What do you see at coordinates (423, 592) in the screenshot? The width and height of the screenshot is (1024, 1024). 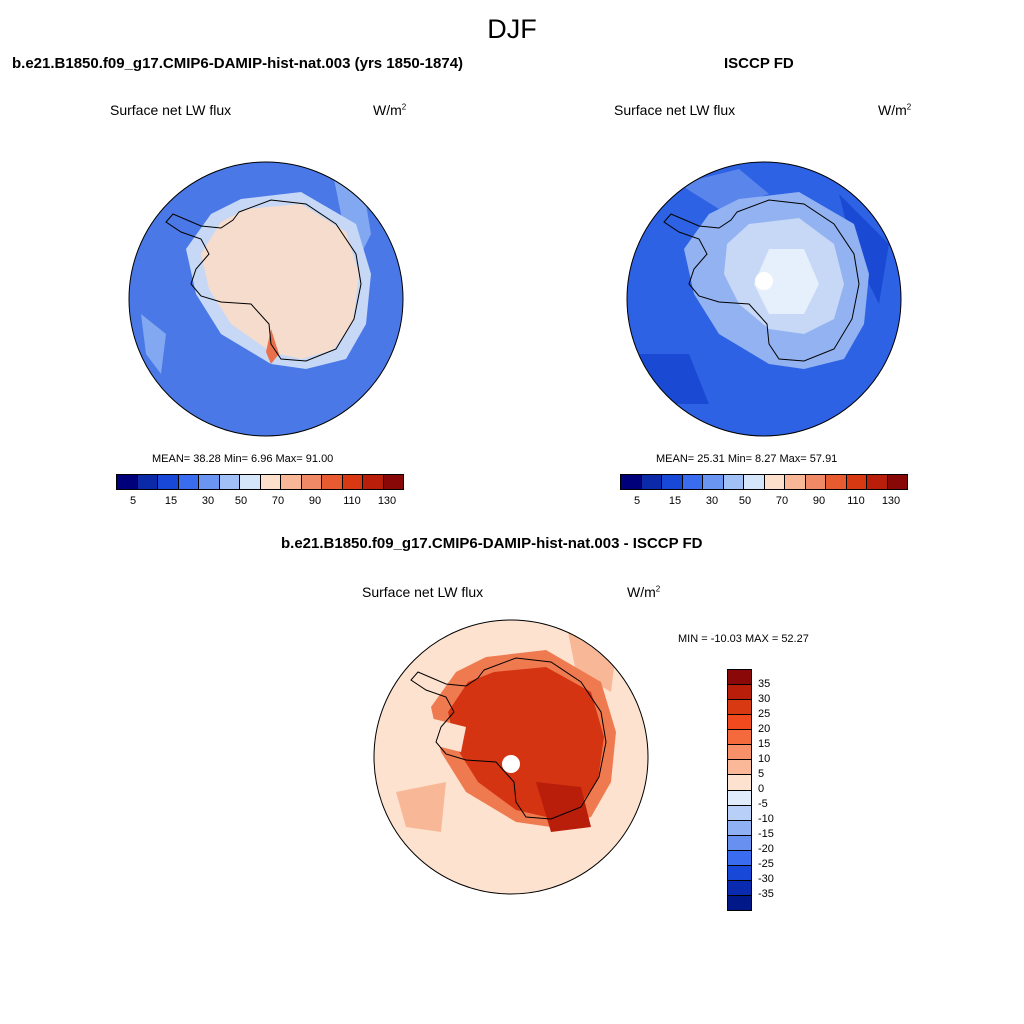 I see `panel3-variable-label: Surface net LW flux` at bounding box center [423, 592].